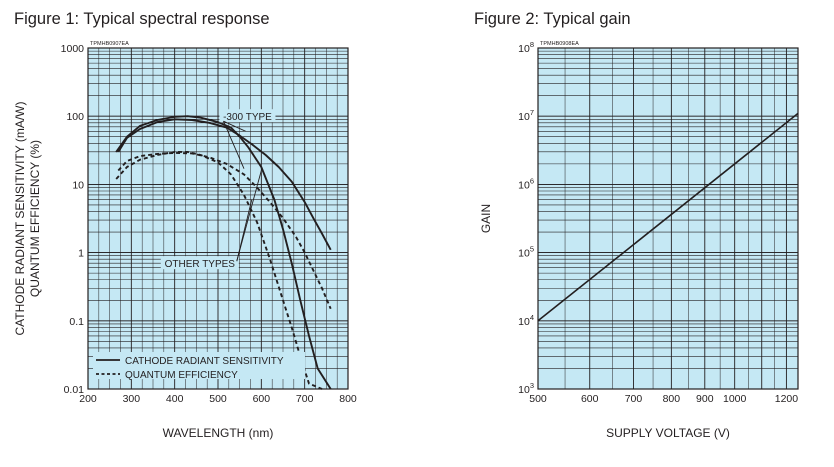  What do you see at coordinates (74, 390) in the screenshot?
I see `fig1-y-tick-label: 0.01` at bounding box center [74, 390].